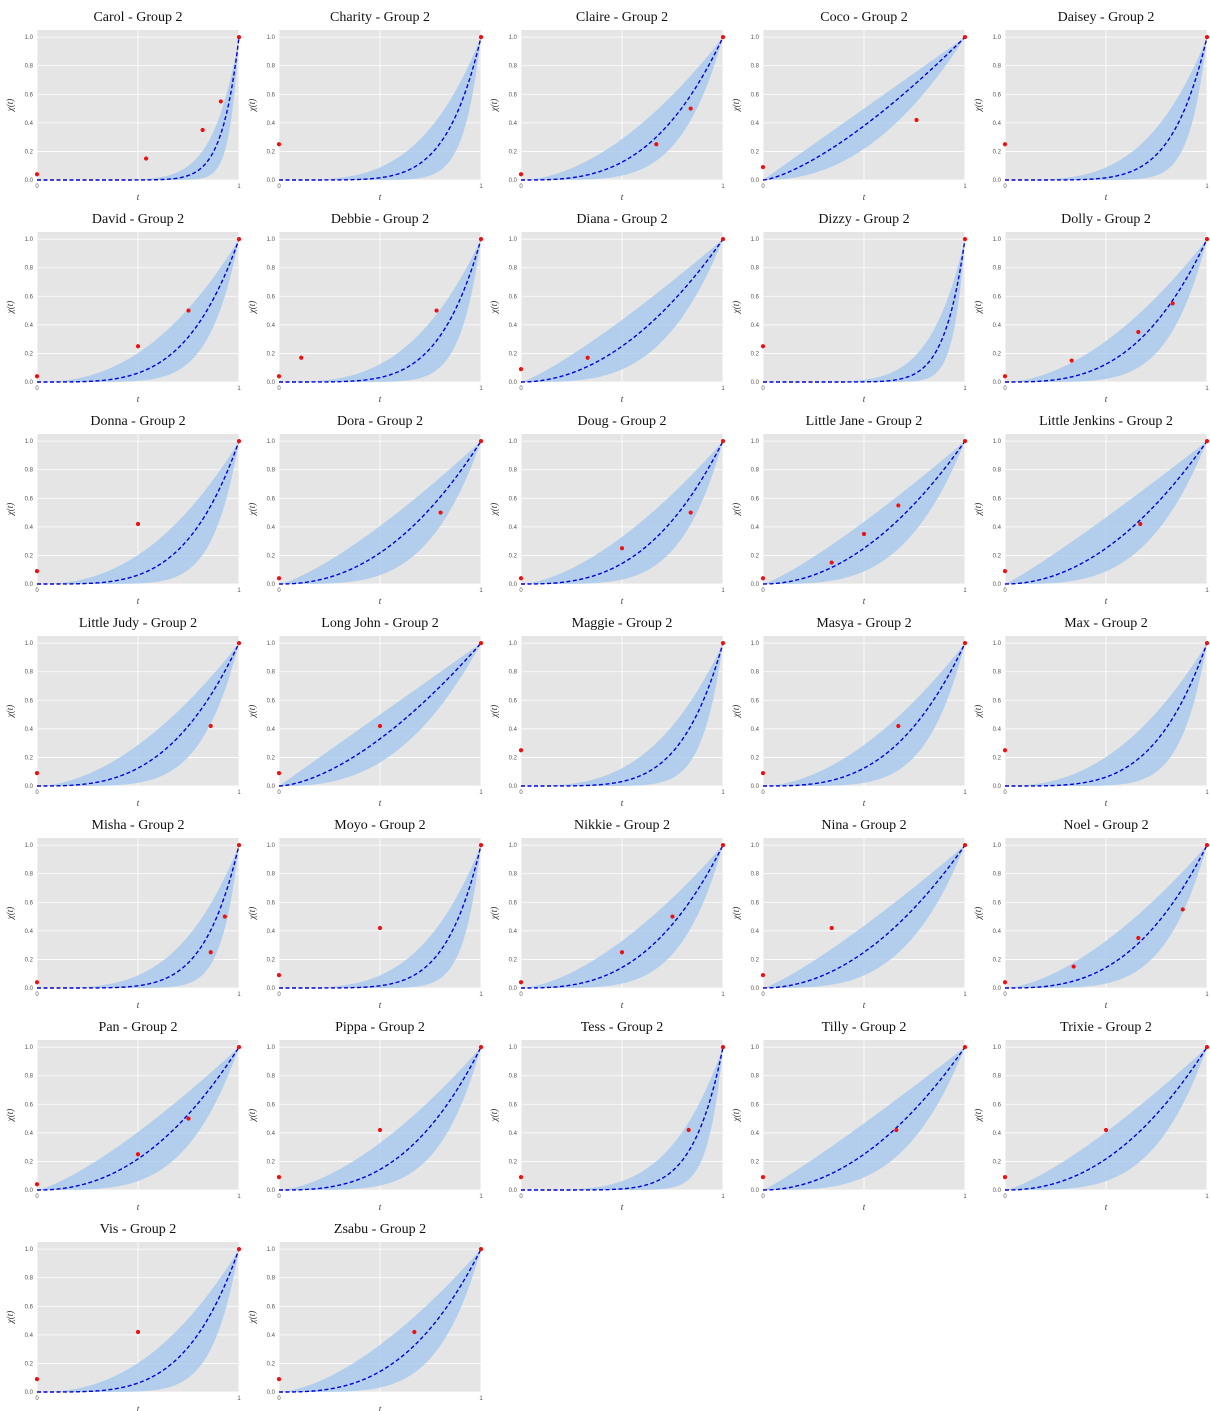  Describe the element at coordinates (380, 1229) in the screenshot. I see `subplot-title: Zsabu - Group 2` at that location.